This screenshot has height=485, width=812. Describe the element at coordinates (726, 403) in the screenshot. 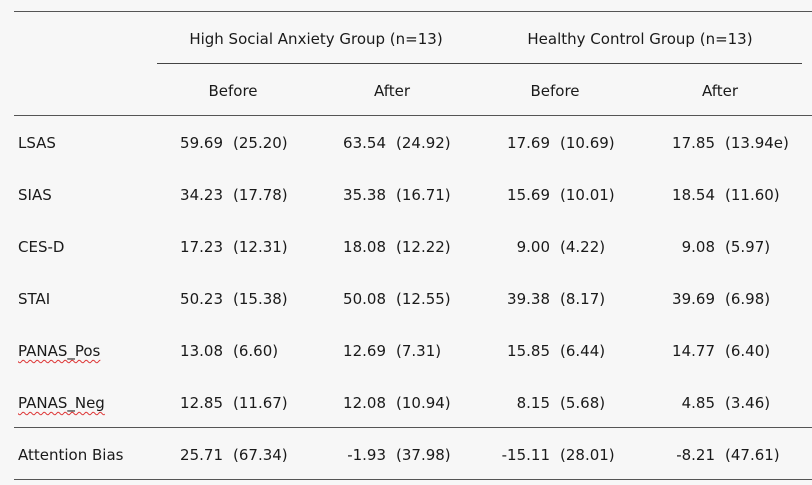

I see `table-cell: 4.85 (3.46)` at that location.